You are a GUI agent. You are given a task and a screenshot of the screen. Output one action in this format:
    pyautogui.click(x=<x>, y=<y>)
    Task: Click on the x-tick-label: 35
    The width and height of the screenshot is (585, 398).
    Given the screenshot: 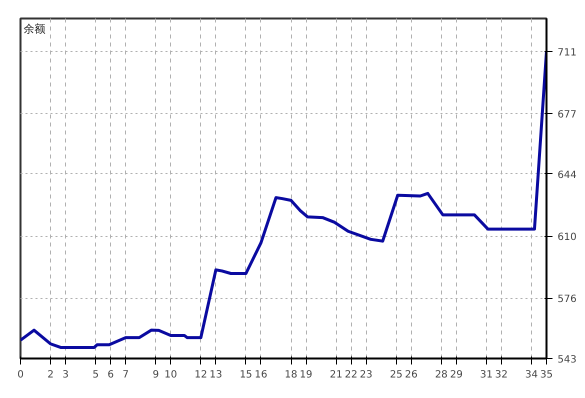 What is the action you would take?
    pyautogui.click(x=546, y=375)
    